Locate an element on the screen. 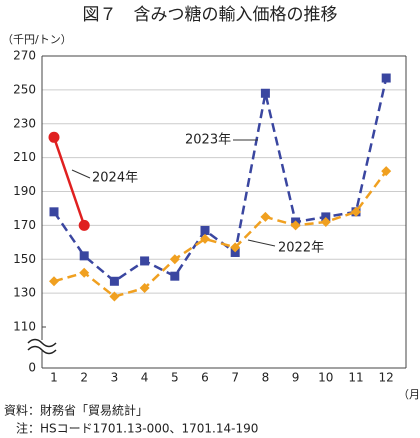 The image size is (420, 438). x-tick-label: 2 is located at coordinates (84, 378).